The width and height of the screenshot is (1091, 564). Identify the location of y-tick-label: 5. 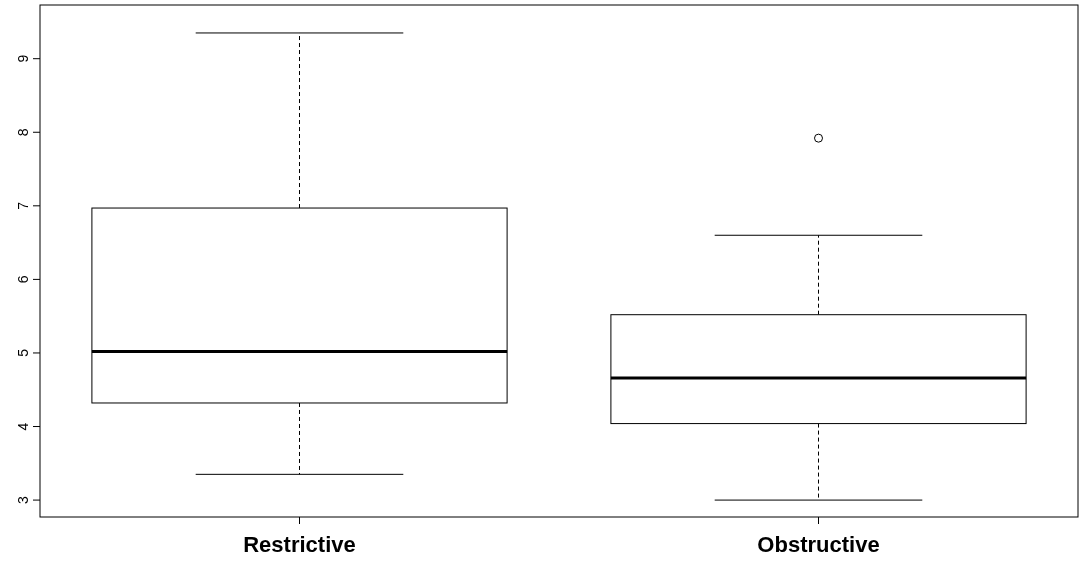
(23, 352).